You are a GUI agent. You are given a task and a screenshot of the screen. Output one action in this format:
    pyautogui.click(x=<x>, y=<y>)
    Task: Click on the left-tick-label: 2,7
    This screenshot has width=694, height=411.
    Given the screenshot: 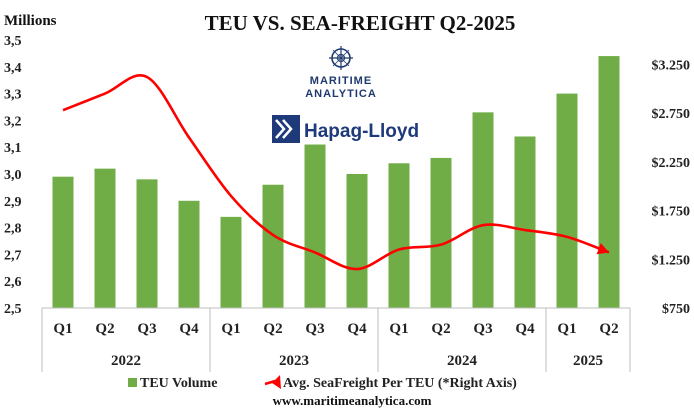 What is the action you would take?
    pyautogui.click(x=13, y=255)
    